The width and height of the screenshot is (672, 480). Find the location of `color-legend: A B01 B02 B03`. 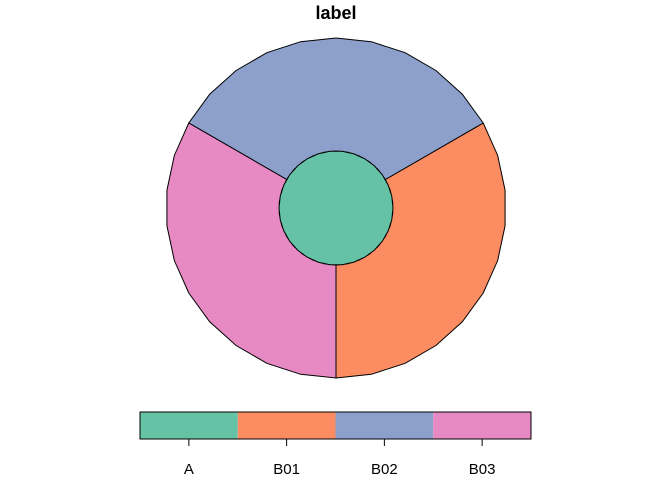

color-legend: A B01 B02 B03 is located at coordinates (335, 444).